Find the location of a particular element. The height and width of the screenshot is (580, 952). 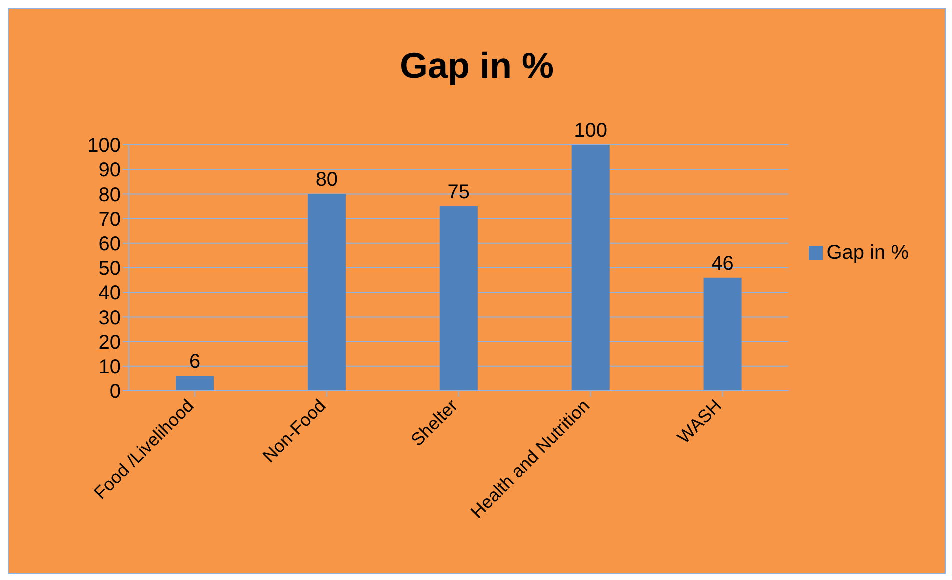

data-label: 80 is located at coordinates (327, 180).